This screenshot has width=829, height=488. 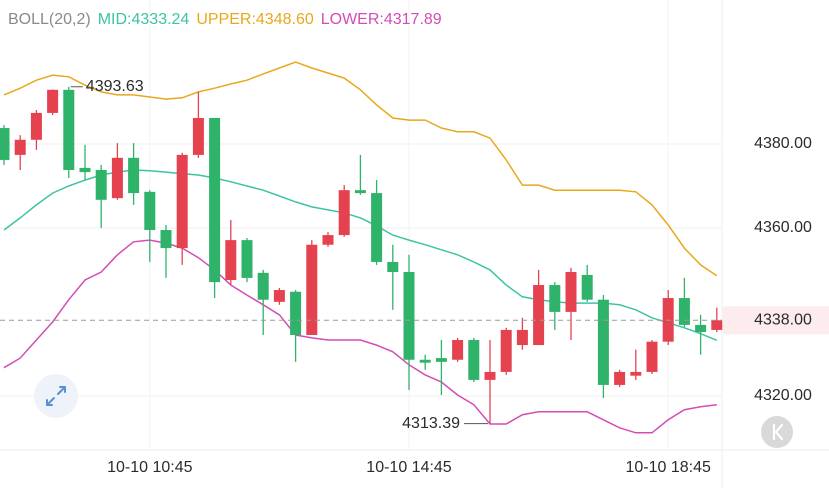 What do you see at coordinates (49, 19) in the screenshot?
I see `legend-title: BOLL(20,2)` at bounding box center [49, 19].